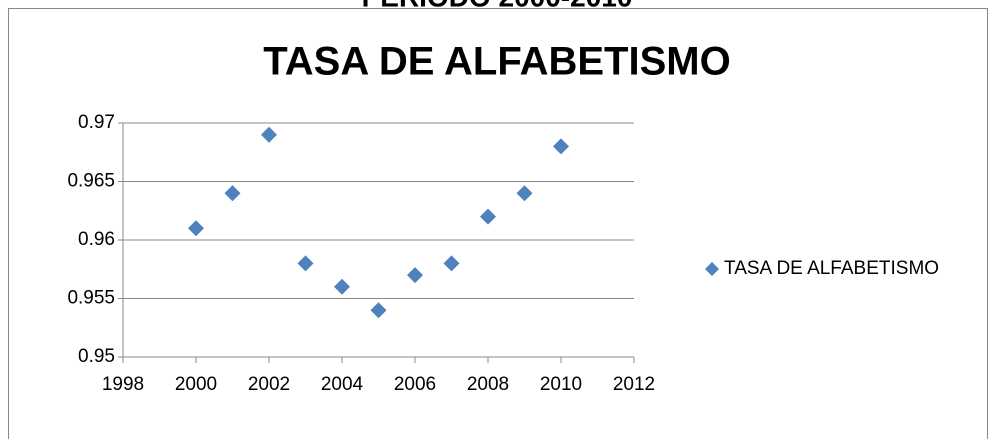  I want to click on x-tick-label: 2002, so click(269, 384).